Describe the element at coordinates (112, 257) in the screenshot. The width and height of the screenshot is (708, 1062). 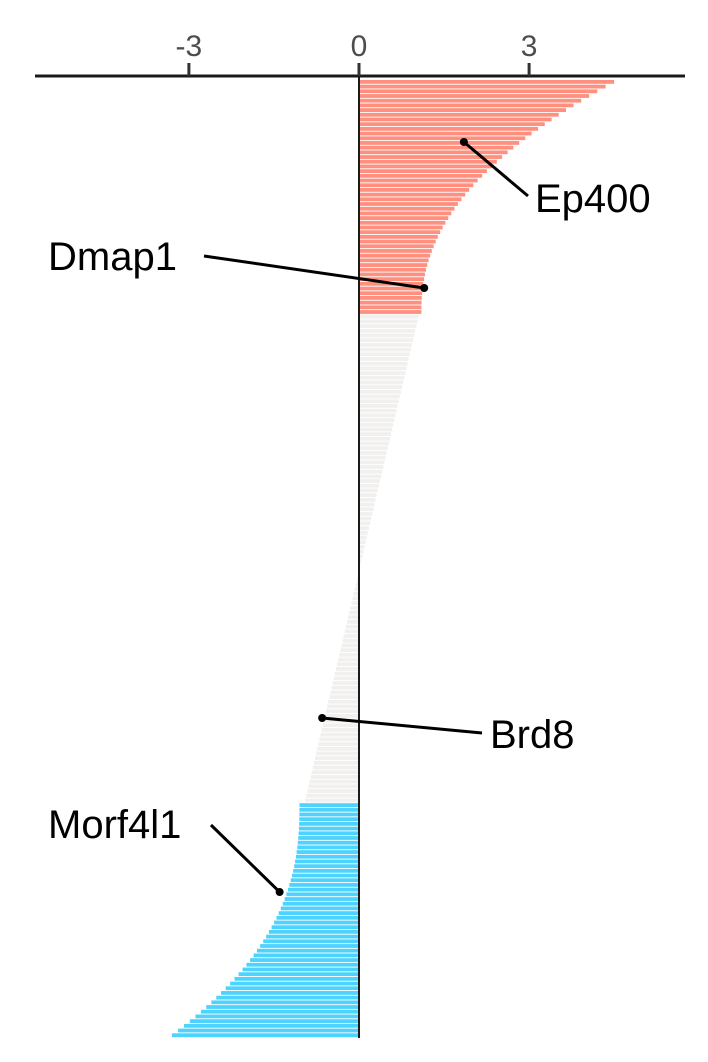
I see `annotation-label-dmap1: Dmap1` at that location.